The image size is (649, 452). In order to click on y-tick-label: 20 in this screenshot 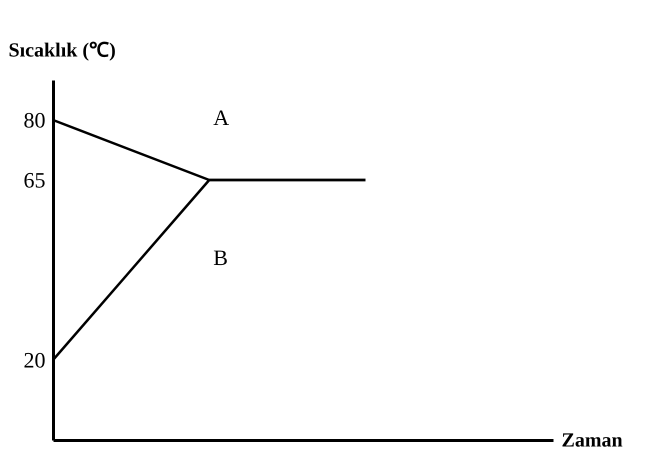, I will do `click(35, 360)`.